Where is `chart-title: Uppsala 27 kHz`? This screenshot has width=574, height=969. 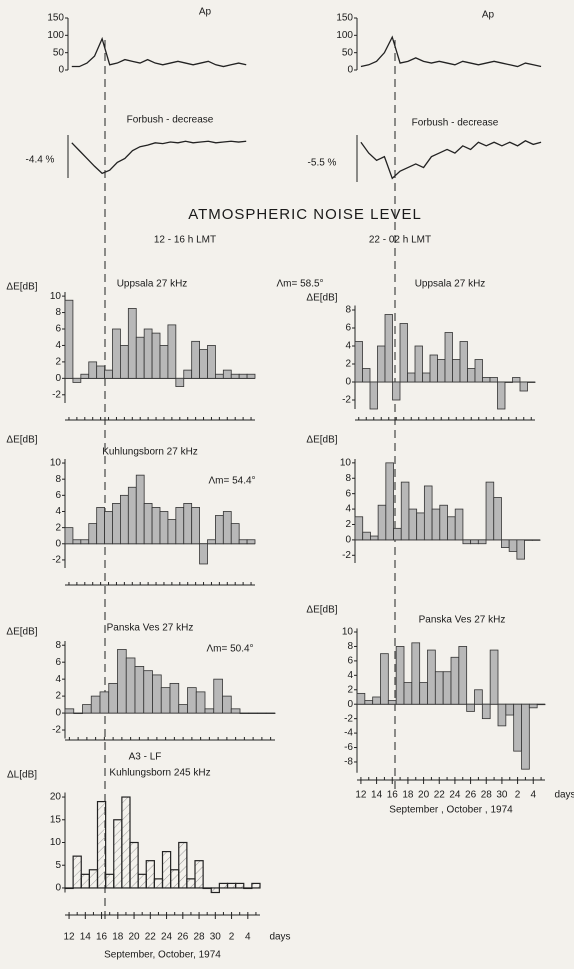
chart-title: Uppsala 27 kHz is located at coordinates (450, 284).